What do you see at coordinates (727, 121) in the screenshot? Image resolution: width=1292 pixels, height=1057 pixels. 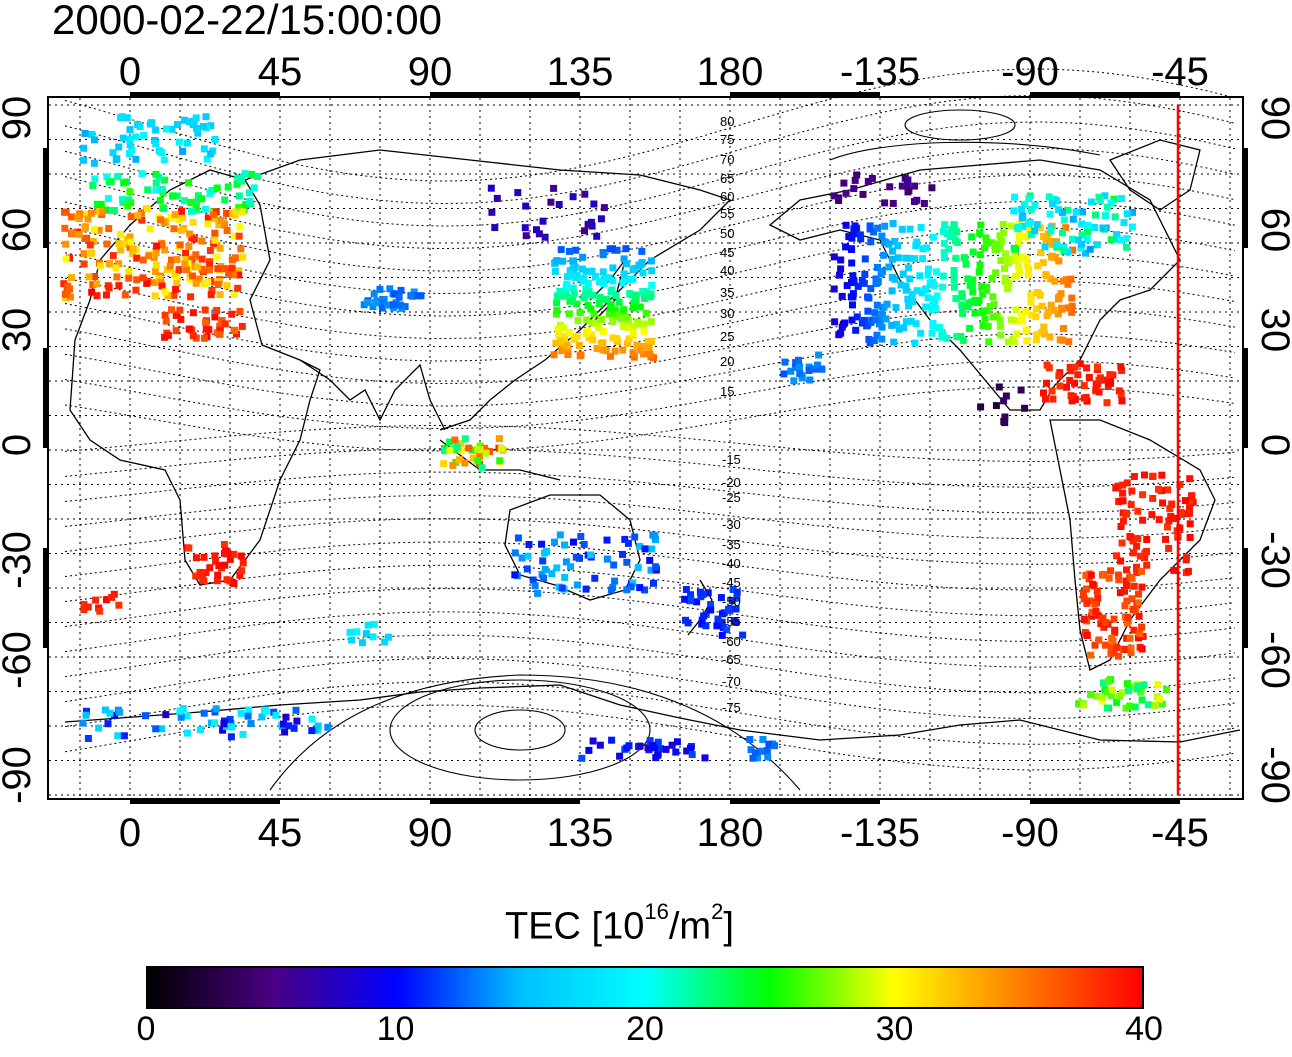 I see `contour-label: 80` at bounding box center [727, 121].